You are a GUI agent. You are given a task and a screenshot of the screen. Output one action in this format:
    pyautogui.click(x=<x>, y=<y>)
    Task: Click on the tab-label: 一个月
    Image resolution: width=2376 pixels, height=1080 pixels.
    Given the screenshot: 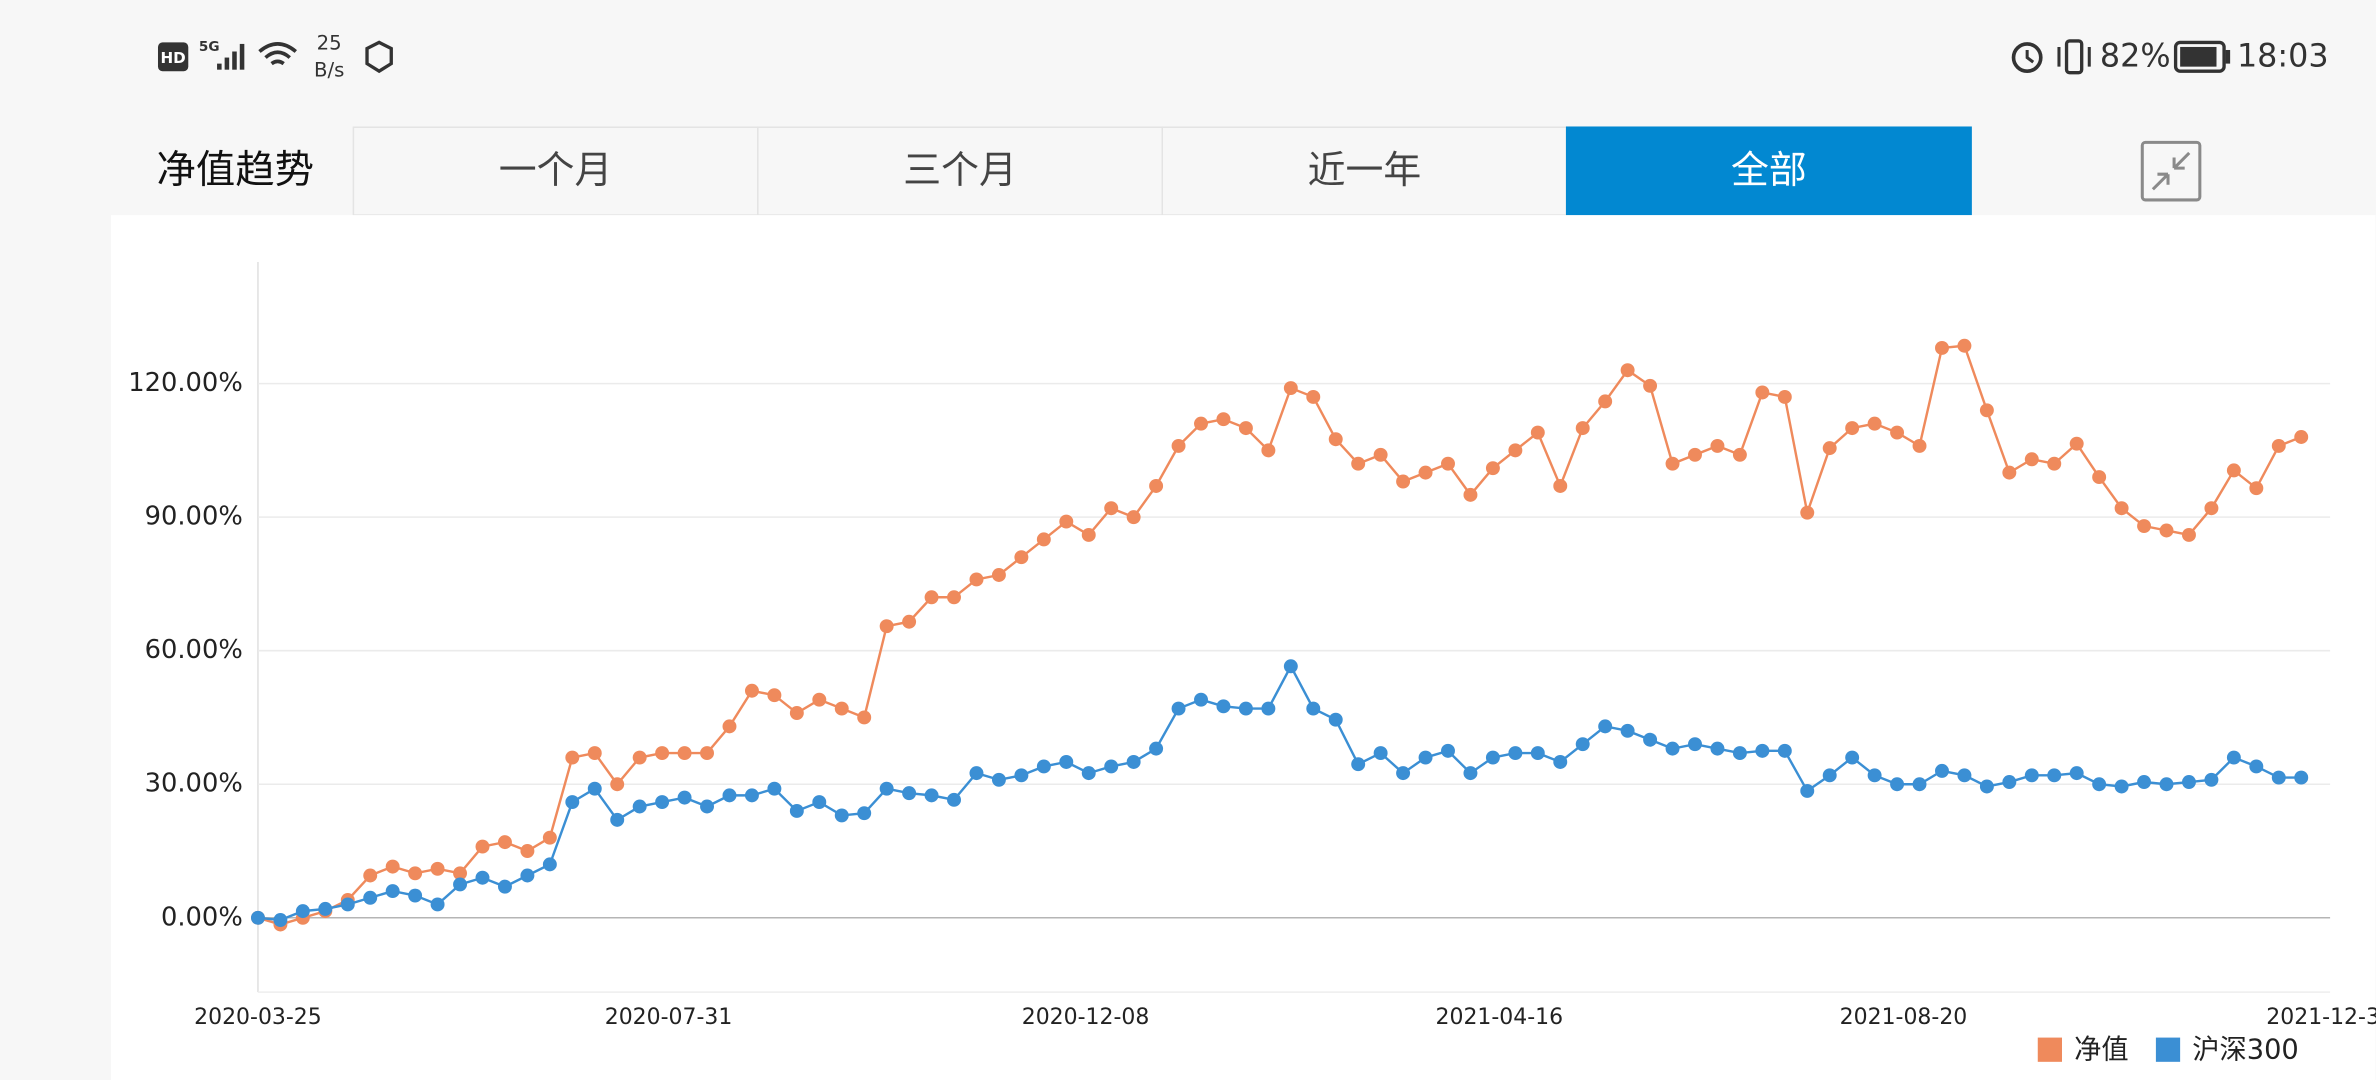 What is the action you would take?
    pyautogui.click(x=556, y=170)
    